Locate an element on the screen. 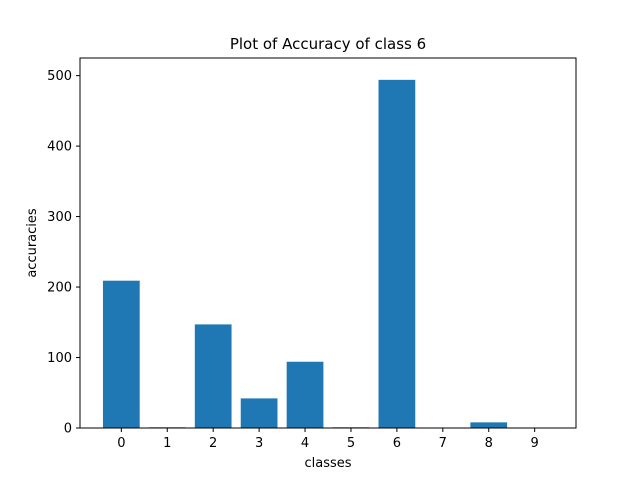 The width and height of the screenshot is (640, 484). x-tick-label: 7 is located at coordinates (443, 443).